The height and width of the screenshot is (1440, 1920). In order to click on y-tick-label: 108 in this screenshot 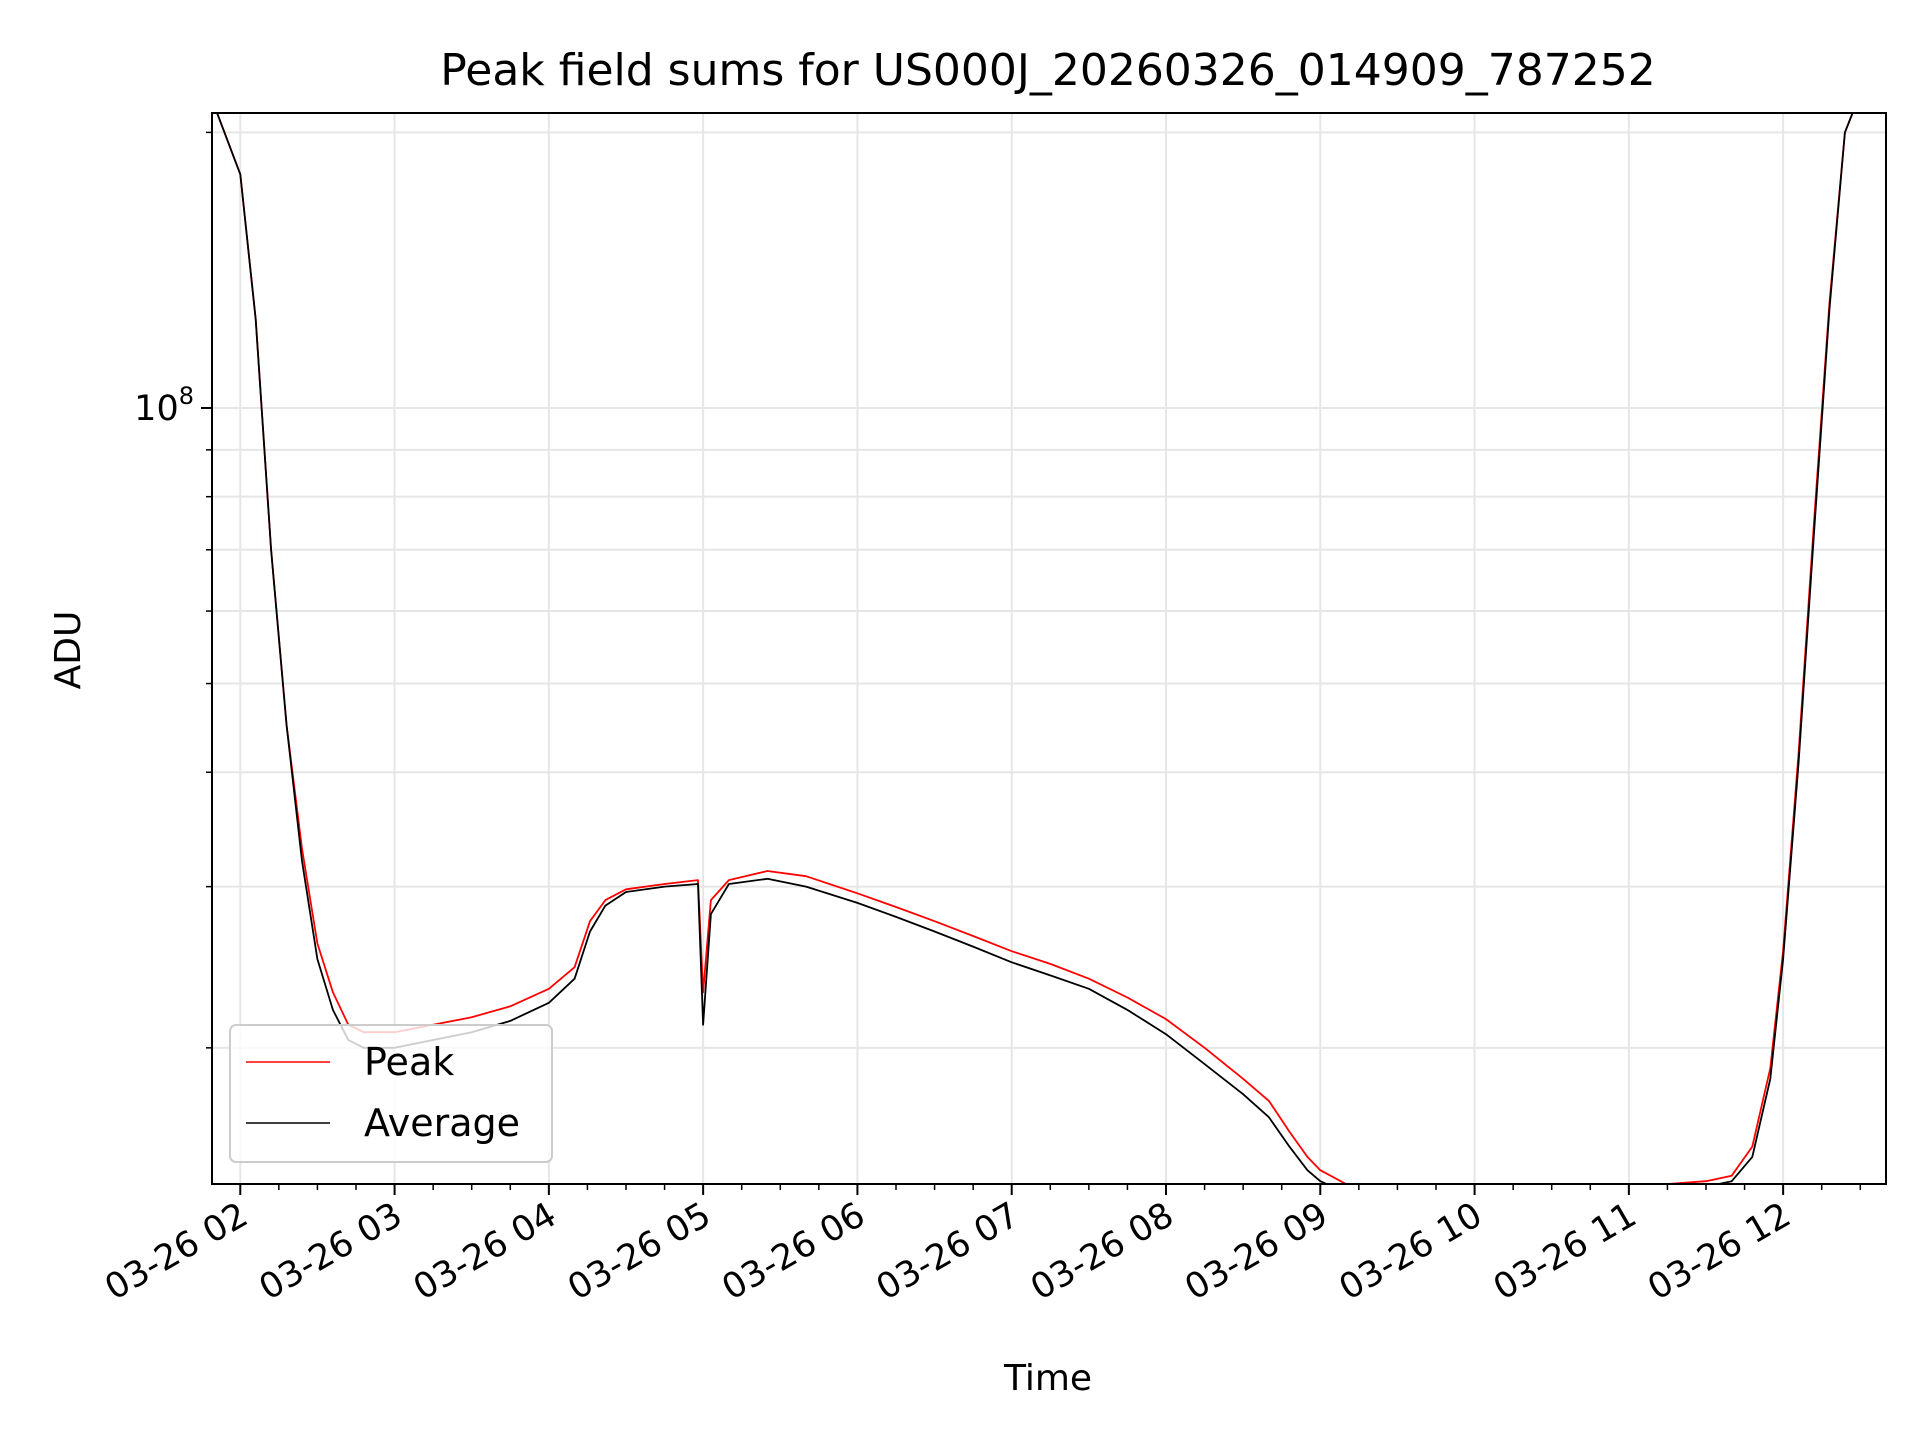, I will do `click(164, 405)`.